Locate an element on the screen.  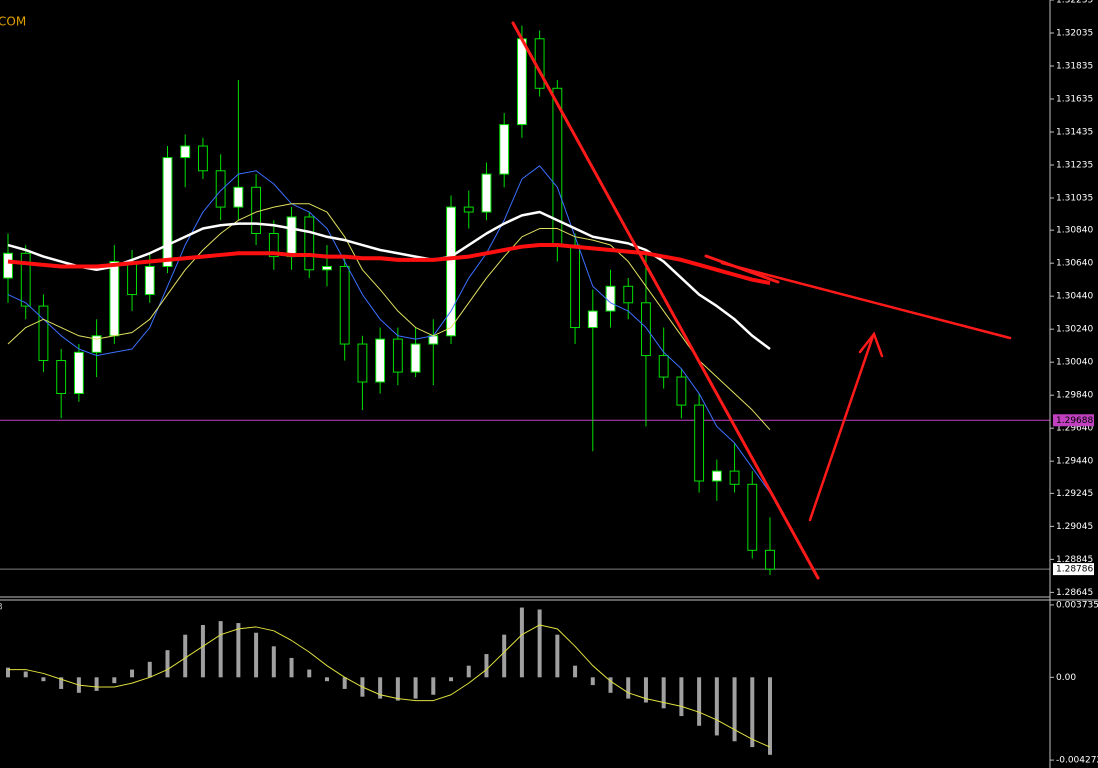
y-tick-label: 1.29840 is located at coordinates (1074, 396).